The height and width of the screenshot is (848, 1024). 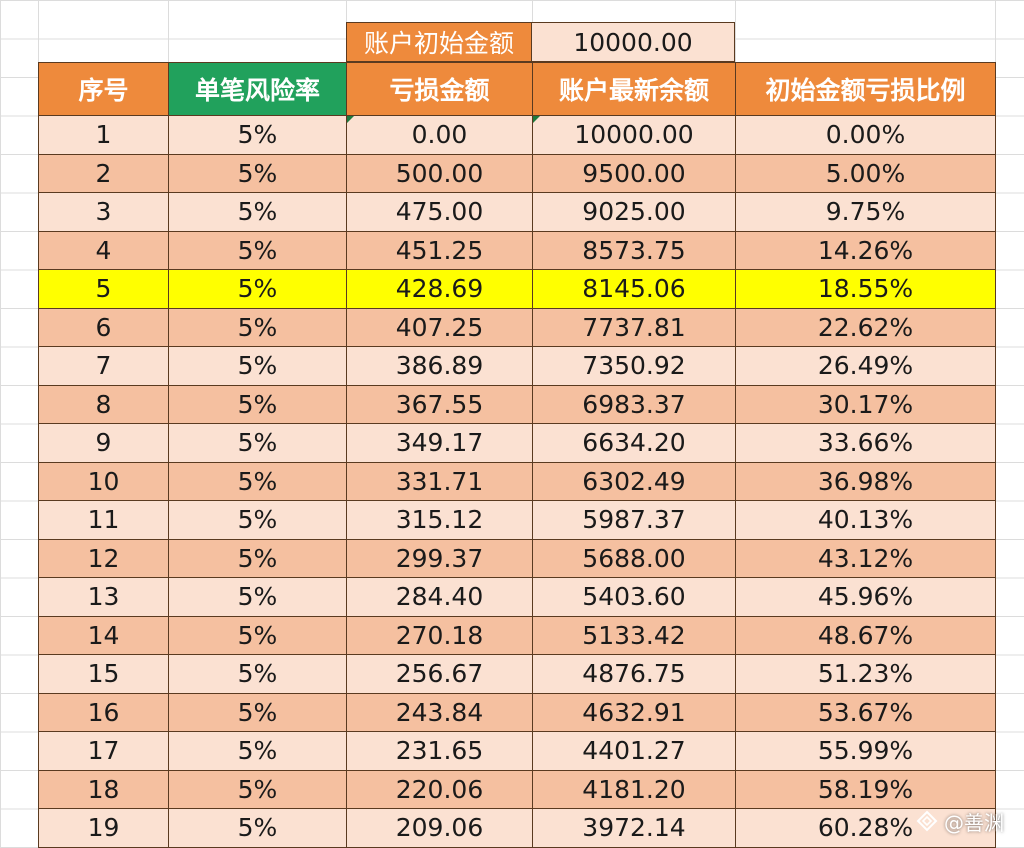 I want to click on loss-ratio-cell: 14.26%, so click(x=865, y=250).